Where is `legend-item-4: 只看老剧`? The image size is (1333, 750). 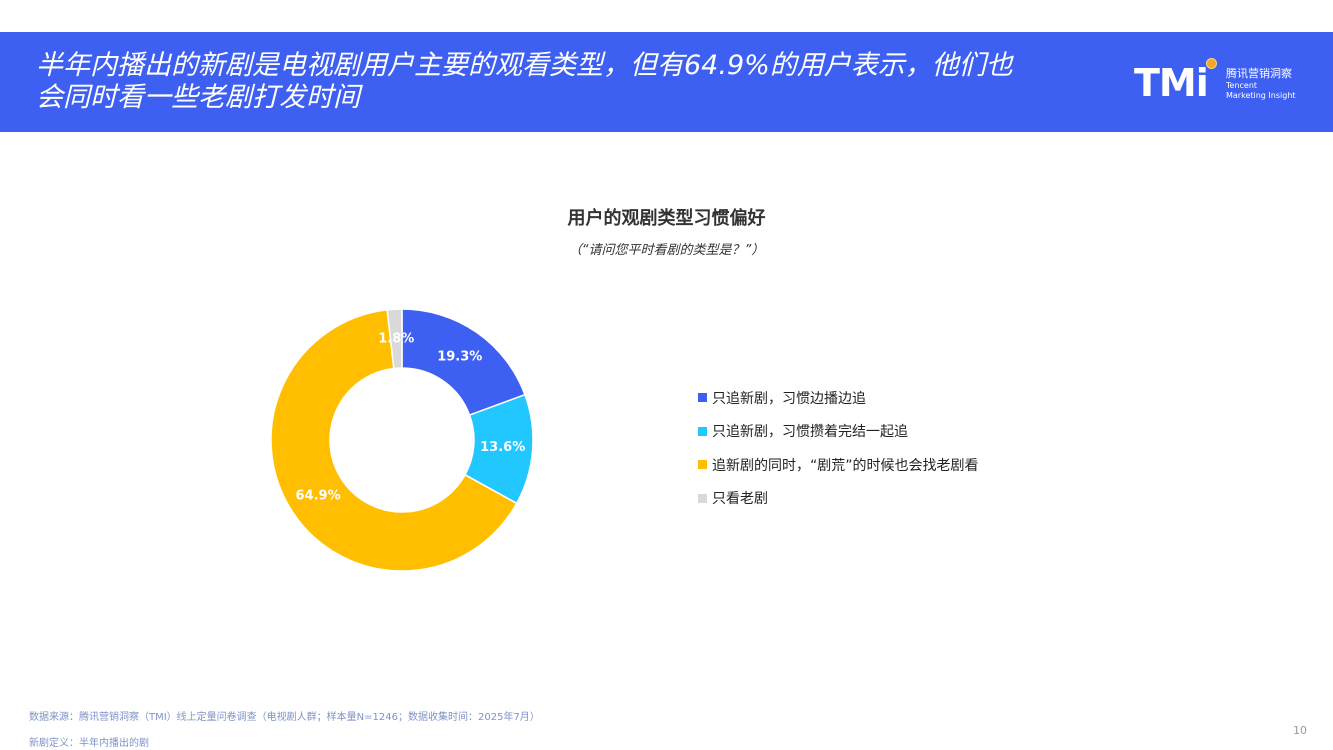
legend-item-4: 只看老剧 is located at coordinates (838, 499).